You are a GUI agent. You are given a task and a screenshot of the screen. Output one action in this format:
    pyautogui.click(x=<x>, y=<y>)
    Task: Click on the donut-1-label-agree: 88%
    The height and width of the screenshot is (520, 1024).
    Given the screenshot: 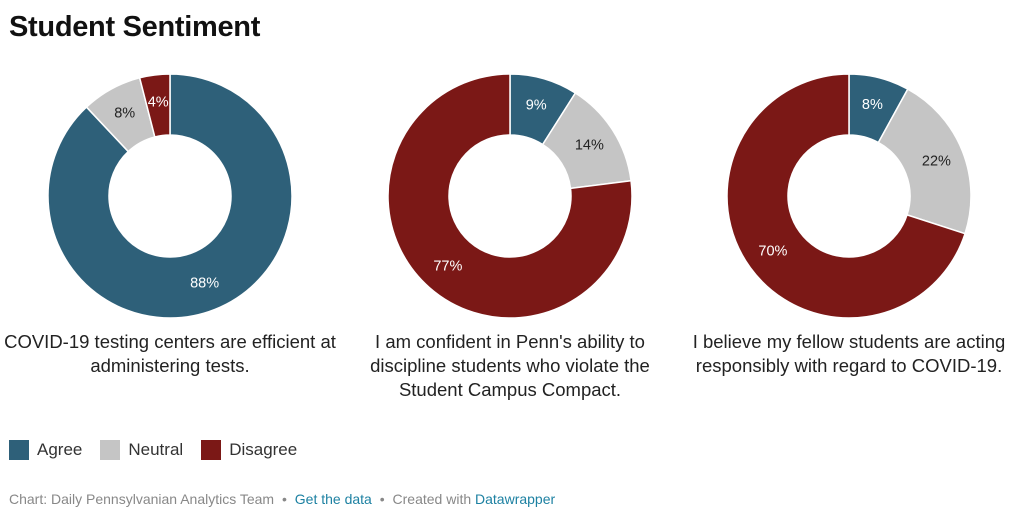 What is the action you would take?
    pyautogui.click(x=204, y=283)
    